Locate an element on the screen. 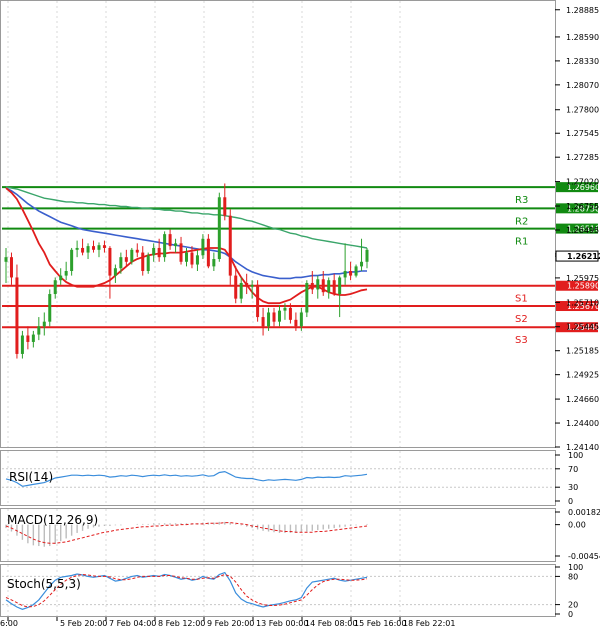 This screenshot has width=600, height=629. level-price-label: 1.25440 is located at coordinates (583, 327).